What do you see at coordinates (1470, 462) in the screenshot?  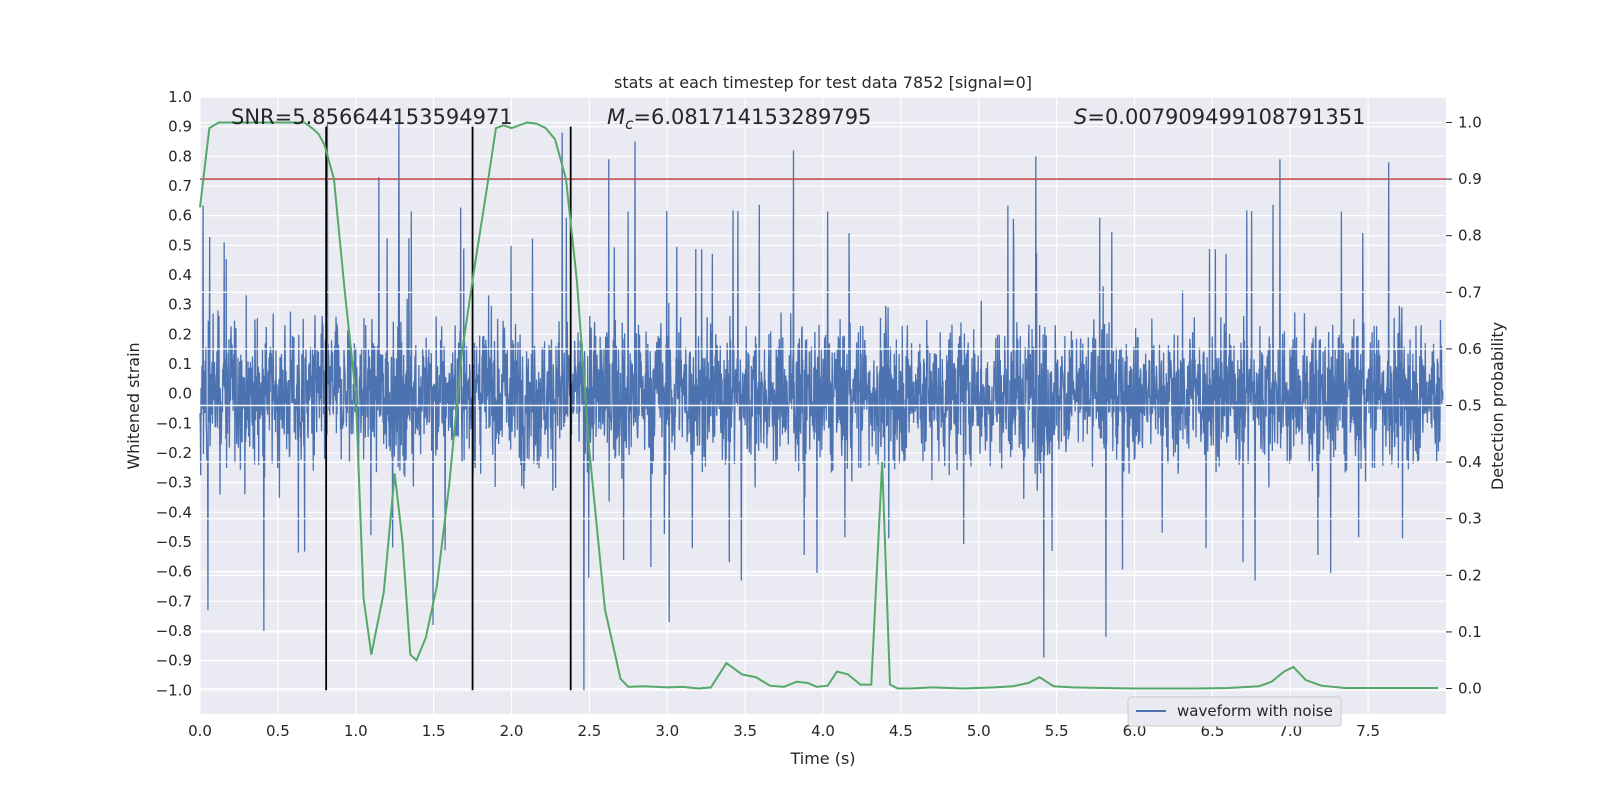 I see `y2-tick-label-6: 0.4` at bounding box center [1470, 462].